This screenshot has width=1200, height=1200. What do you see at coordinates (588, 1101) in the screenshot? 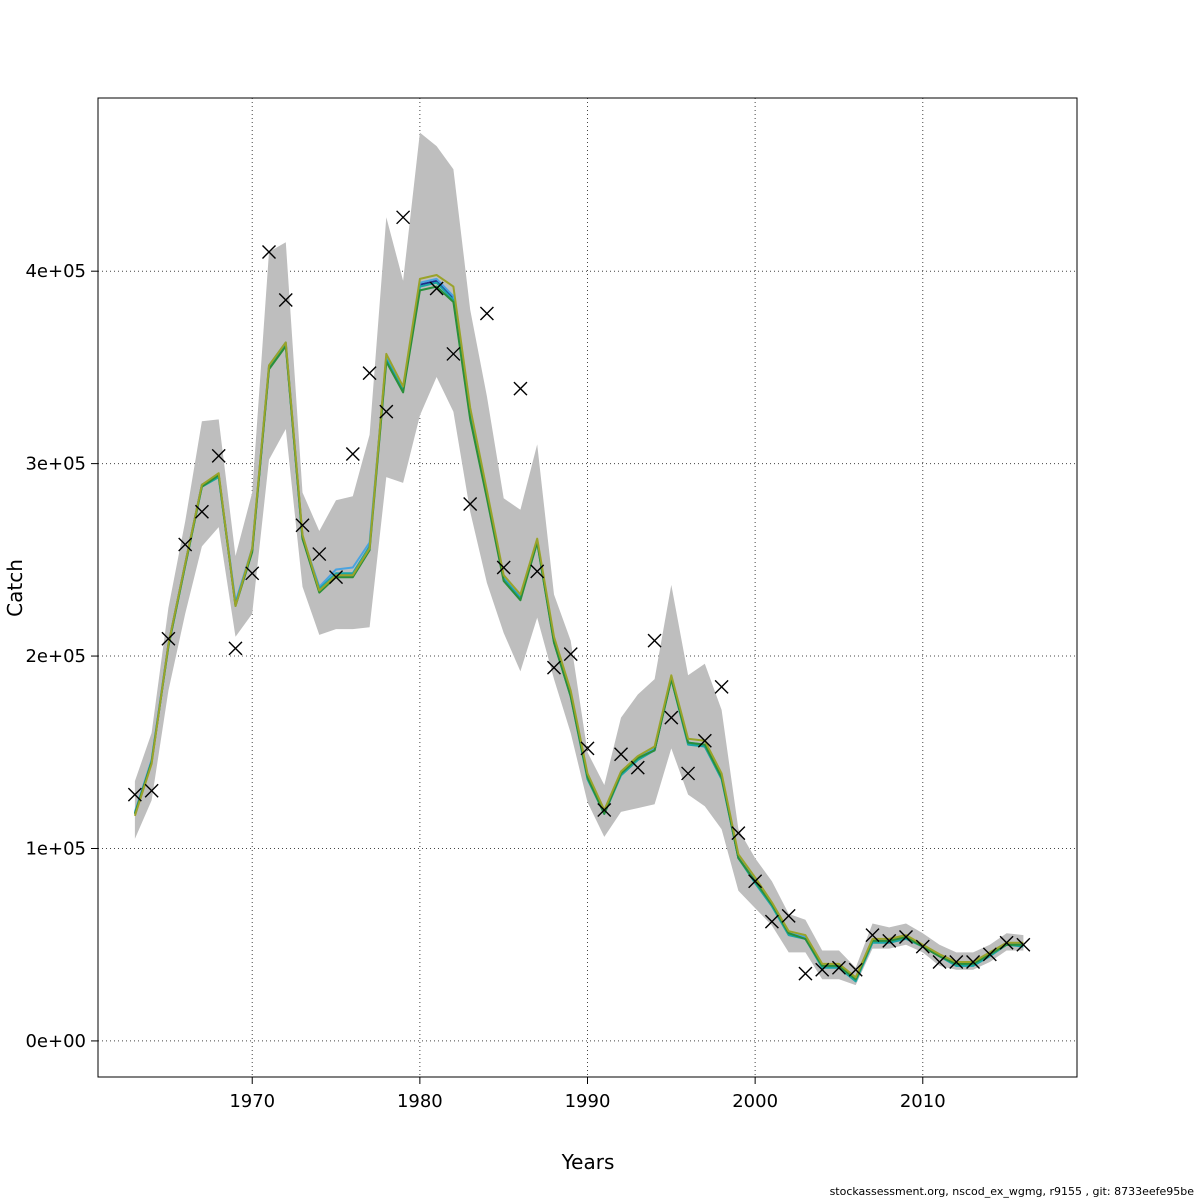
I see `x-tick-label: 1990` at bounding box center [588, 1101].